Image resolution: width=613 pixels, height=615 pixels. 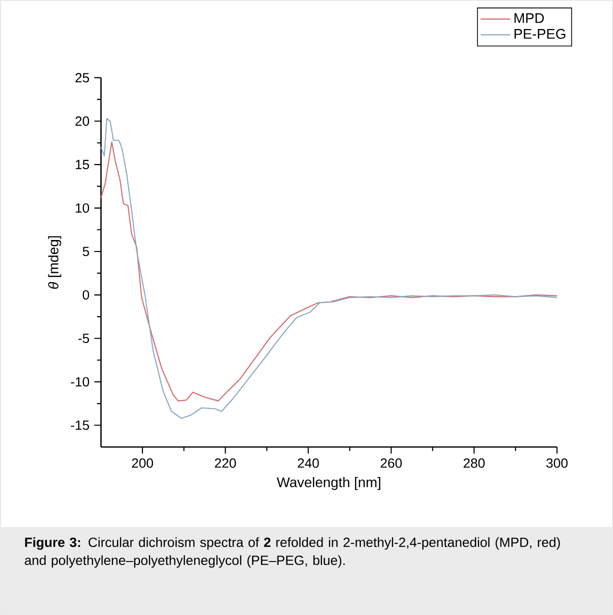 I want to click on text: Figure 3: Circular dichroism spectra of 2 refolded in 2-methyl-2,4-pentanediol (MPD, red) and polyethylene–polyethyleneglycol (PE–PEG, blue)., so click(x=292, y=552).